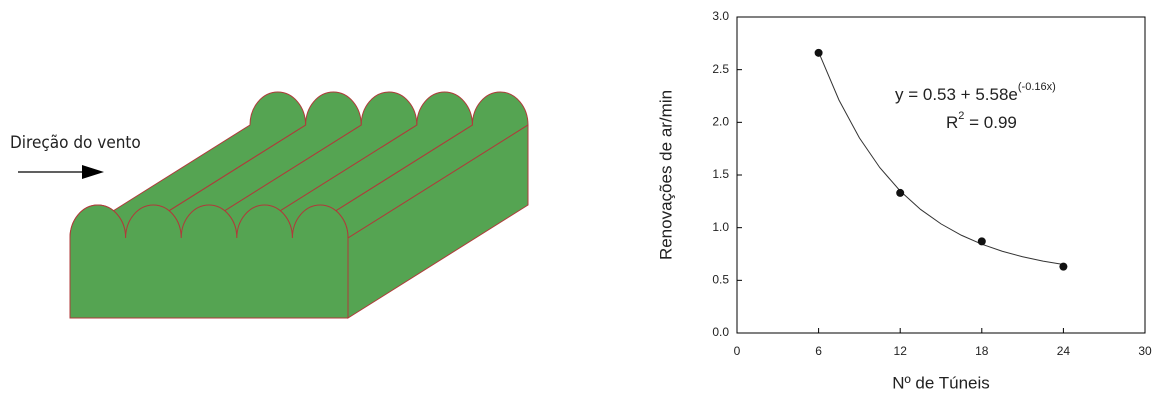  What do you see at coordinates (737, 351) in the screenshot?
I see `x-tick-label: 0` at bounding box center [737, 351].